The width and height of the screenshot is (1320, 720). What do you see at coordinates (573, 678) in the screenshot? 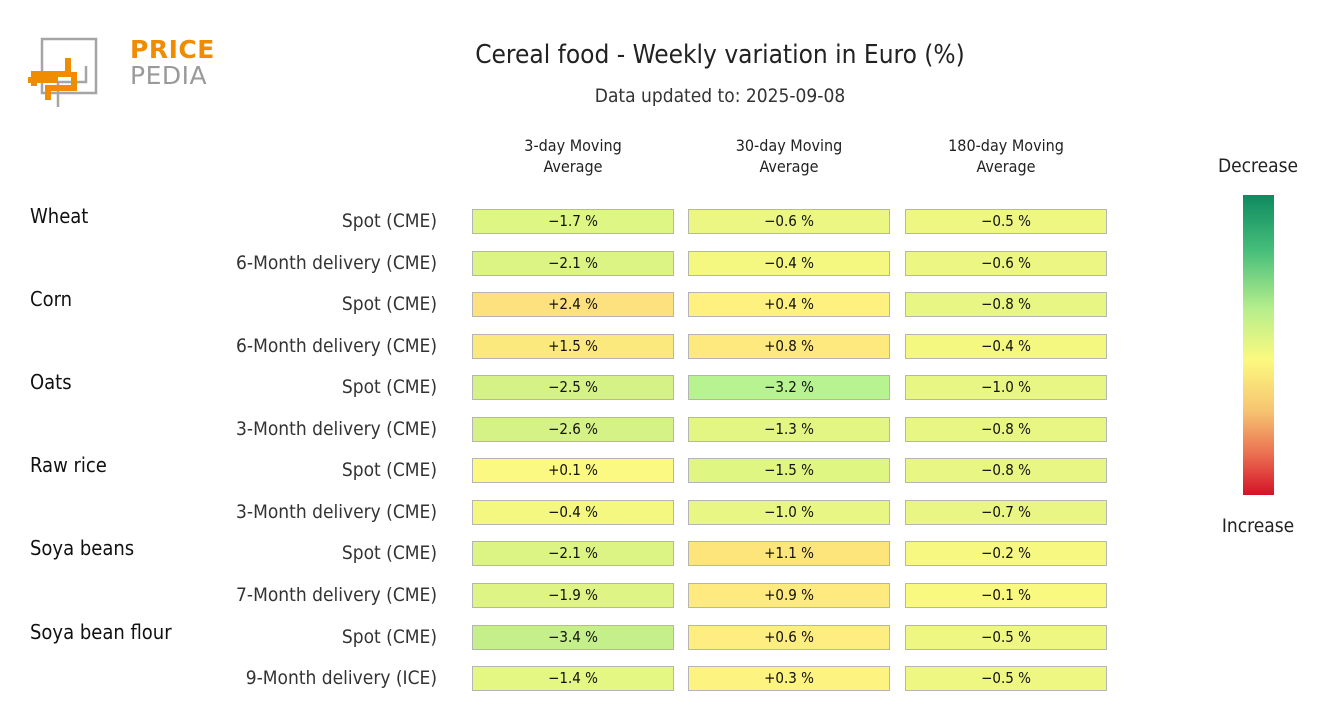
I see `heatmap-cell: −1.4 %` at bounding box center [573, 678].